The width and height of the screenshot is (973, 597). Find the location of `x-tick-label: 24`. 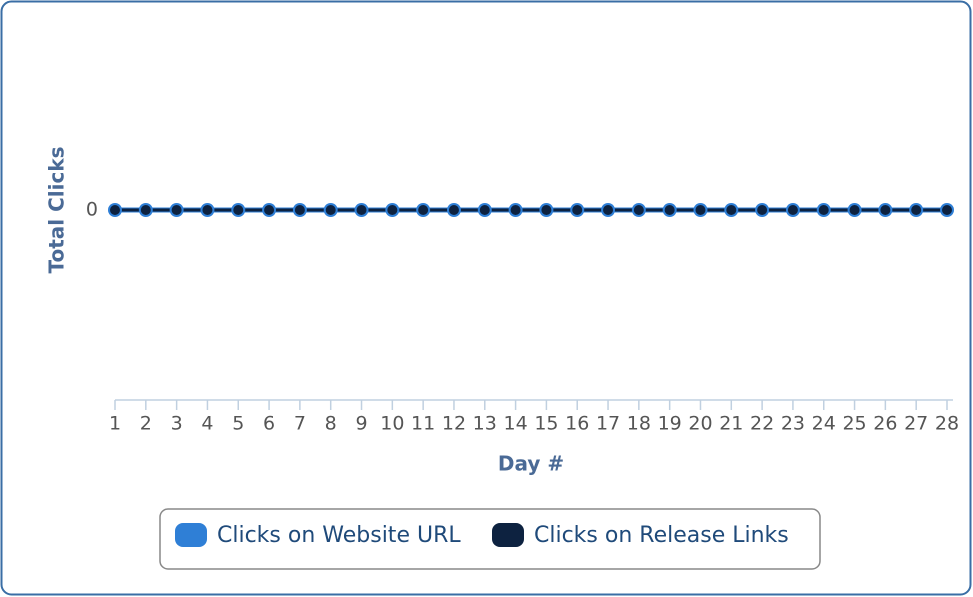

x-tick-label: 24 is located at coordinates (824, 424).